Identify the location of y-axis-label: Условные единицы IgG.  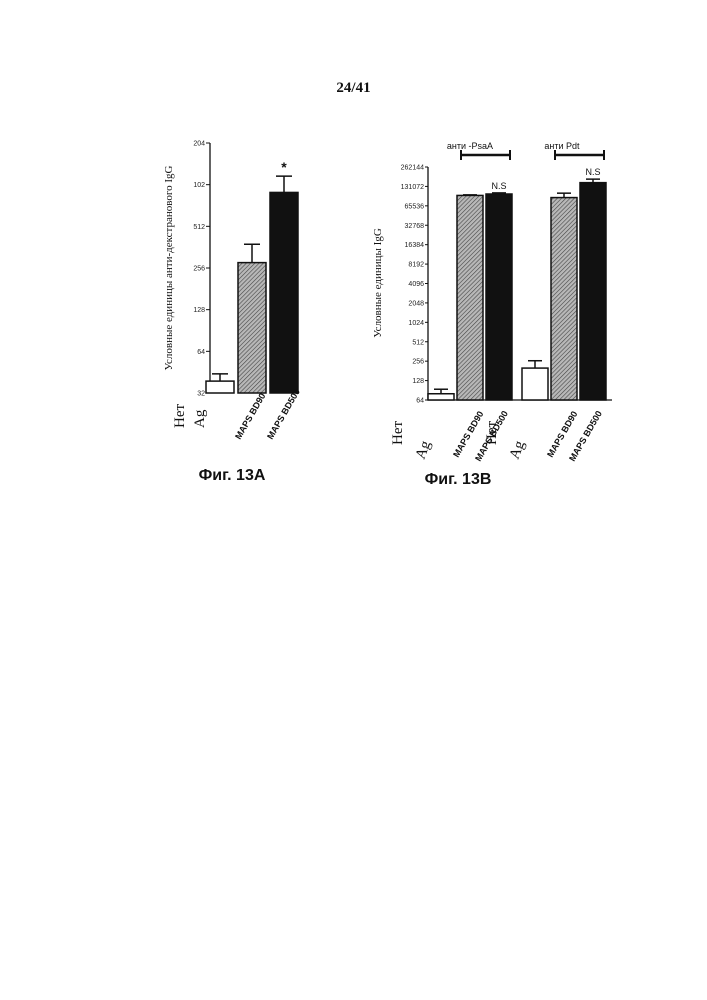
(378, 283).